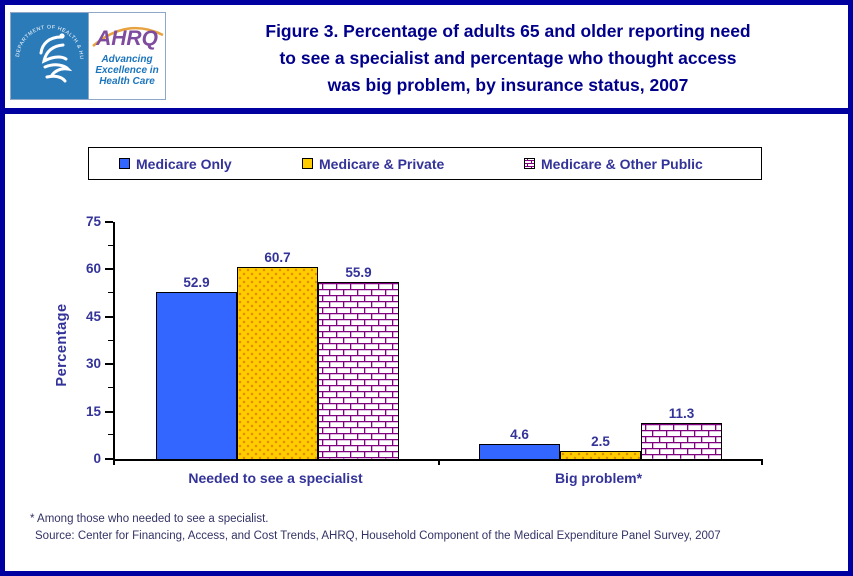 This screenshot has width=853, height=576. Describe the element at coordinates (438, 462) in the screenshot. I see `x-tick-middle` at that location.